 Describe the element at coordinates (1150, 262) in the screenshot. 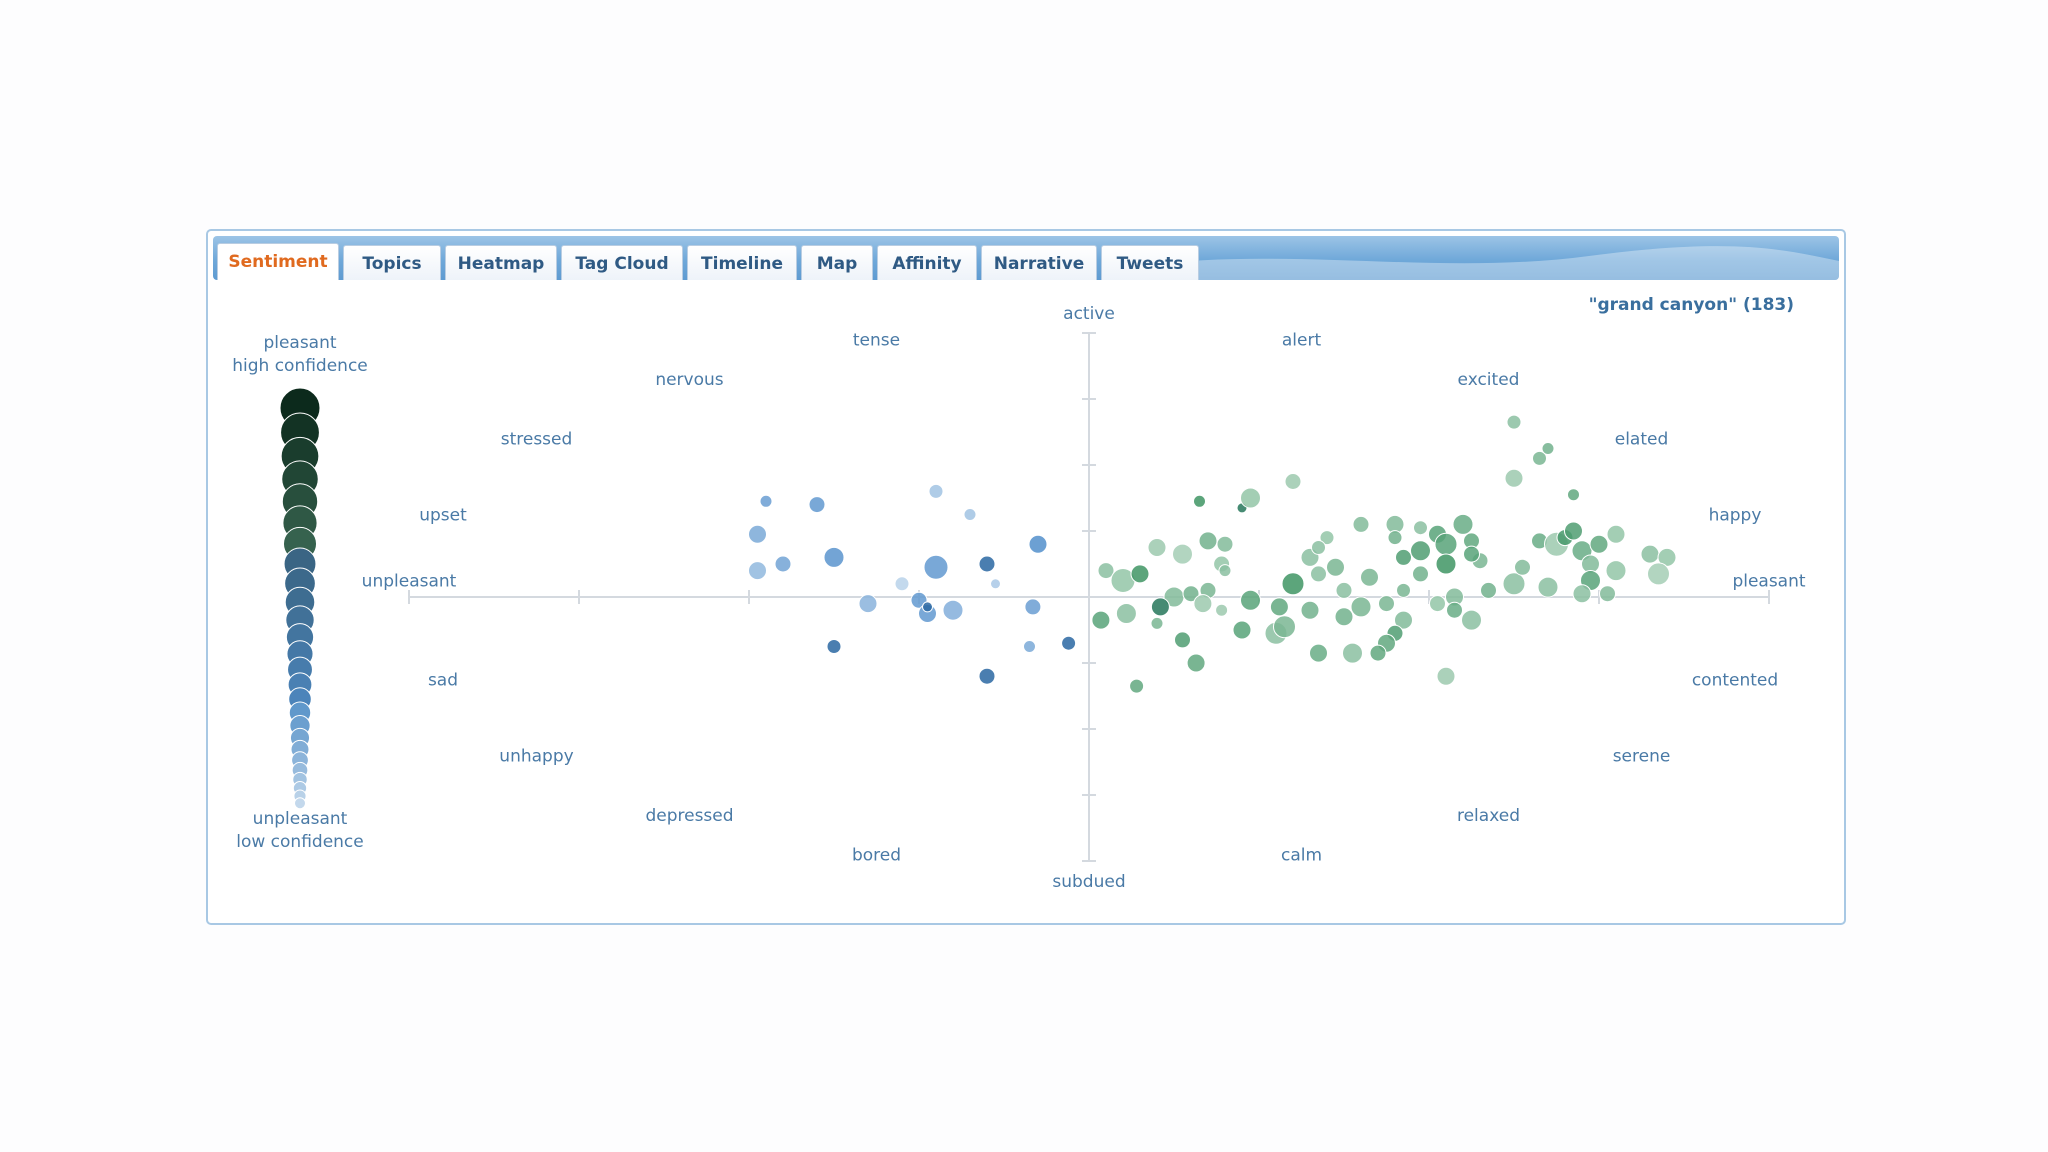

I see `tab-tweets: Tweets` at that location.